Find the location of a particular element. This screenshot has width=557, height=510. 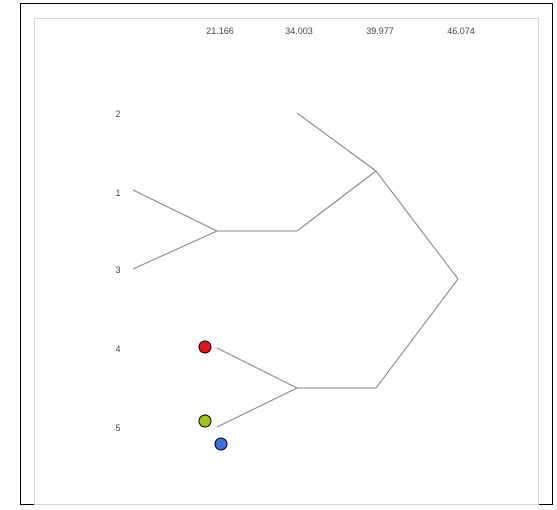

branch-node-1-3-up is located at coordinates (336, 201).